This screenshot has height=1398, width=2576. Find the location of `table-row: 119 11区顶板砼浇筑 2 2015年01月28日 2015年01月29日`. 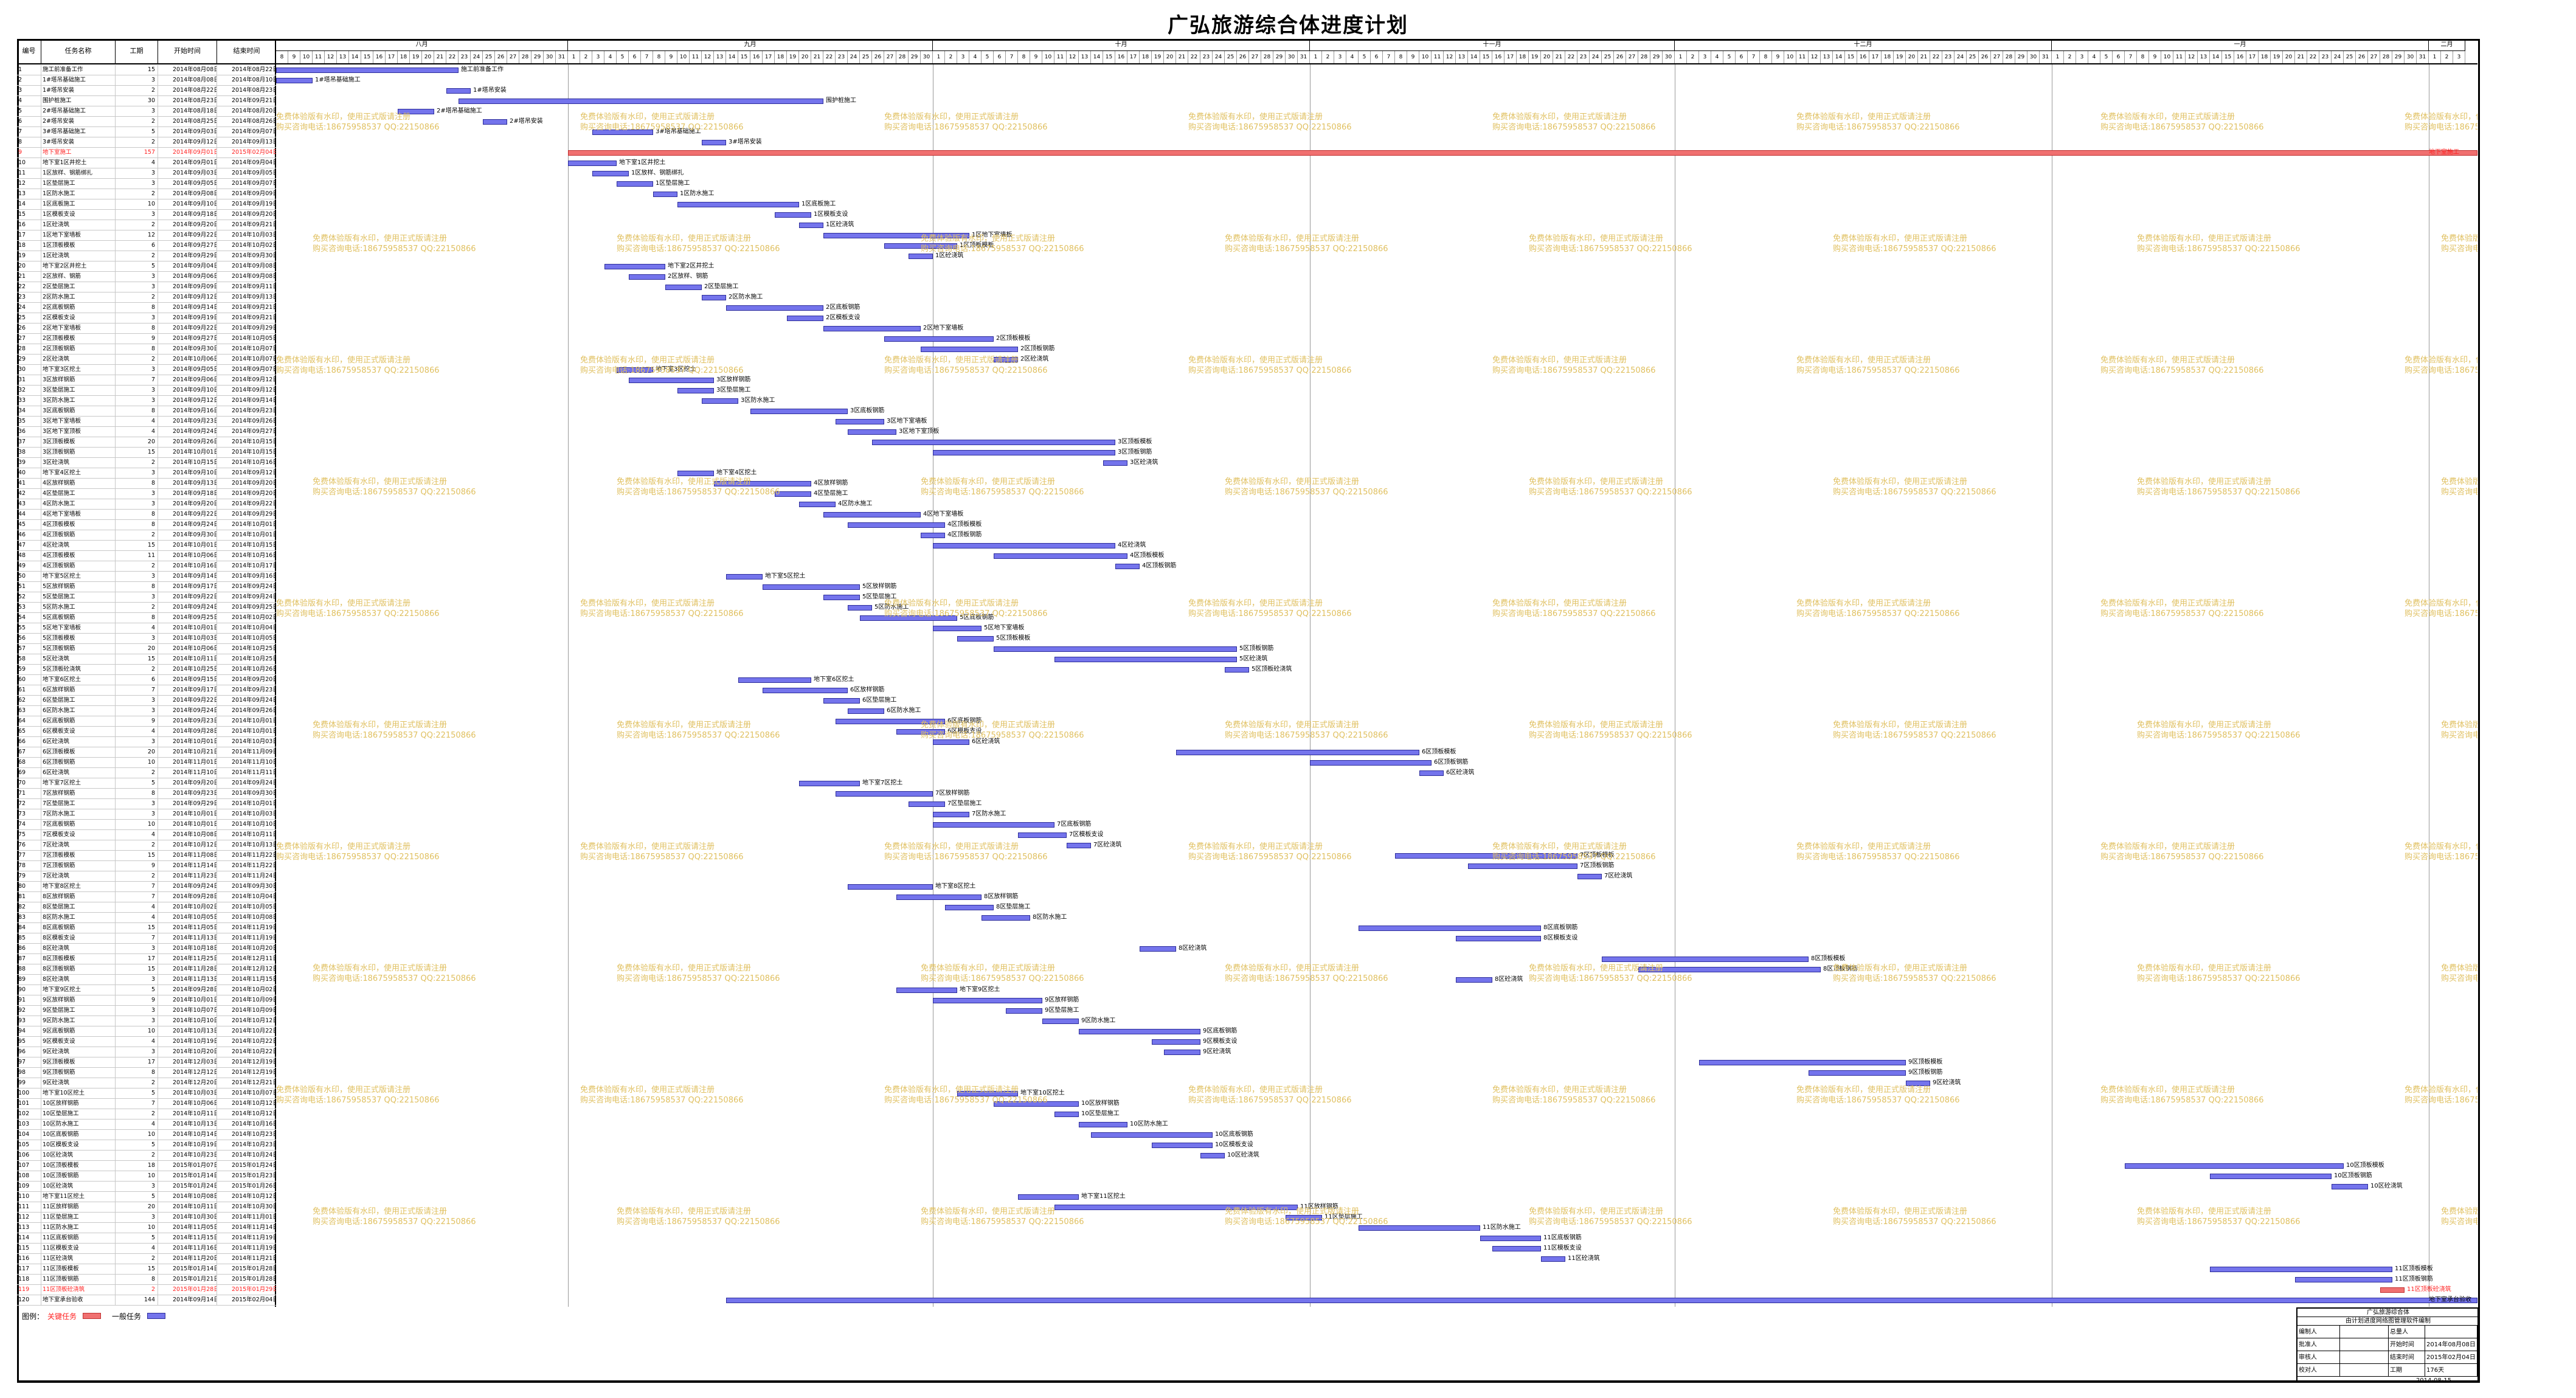

table-row: 119 11区顶板砼浇筑 2 2015年01月28日 2015年01月29日 is located at coordinates (146, 1290).